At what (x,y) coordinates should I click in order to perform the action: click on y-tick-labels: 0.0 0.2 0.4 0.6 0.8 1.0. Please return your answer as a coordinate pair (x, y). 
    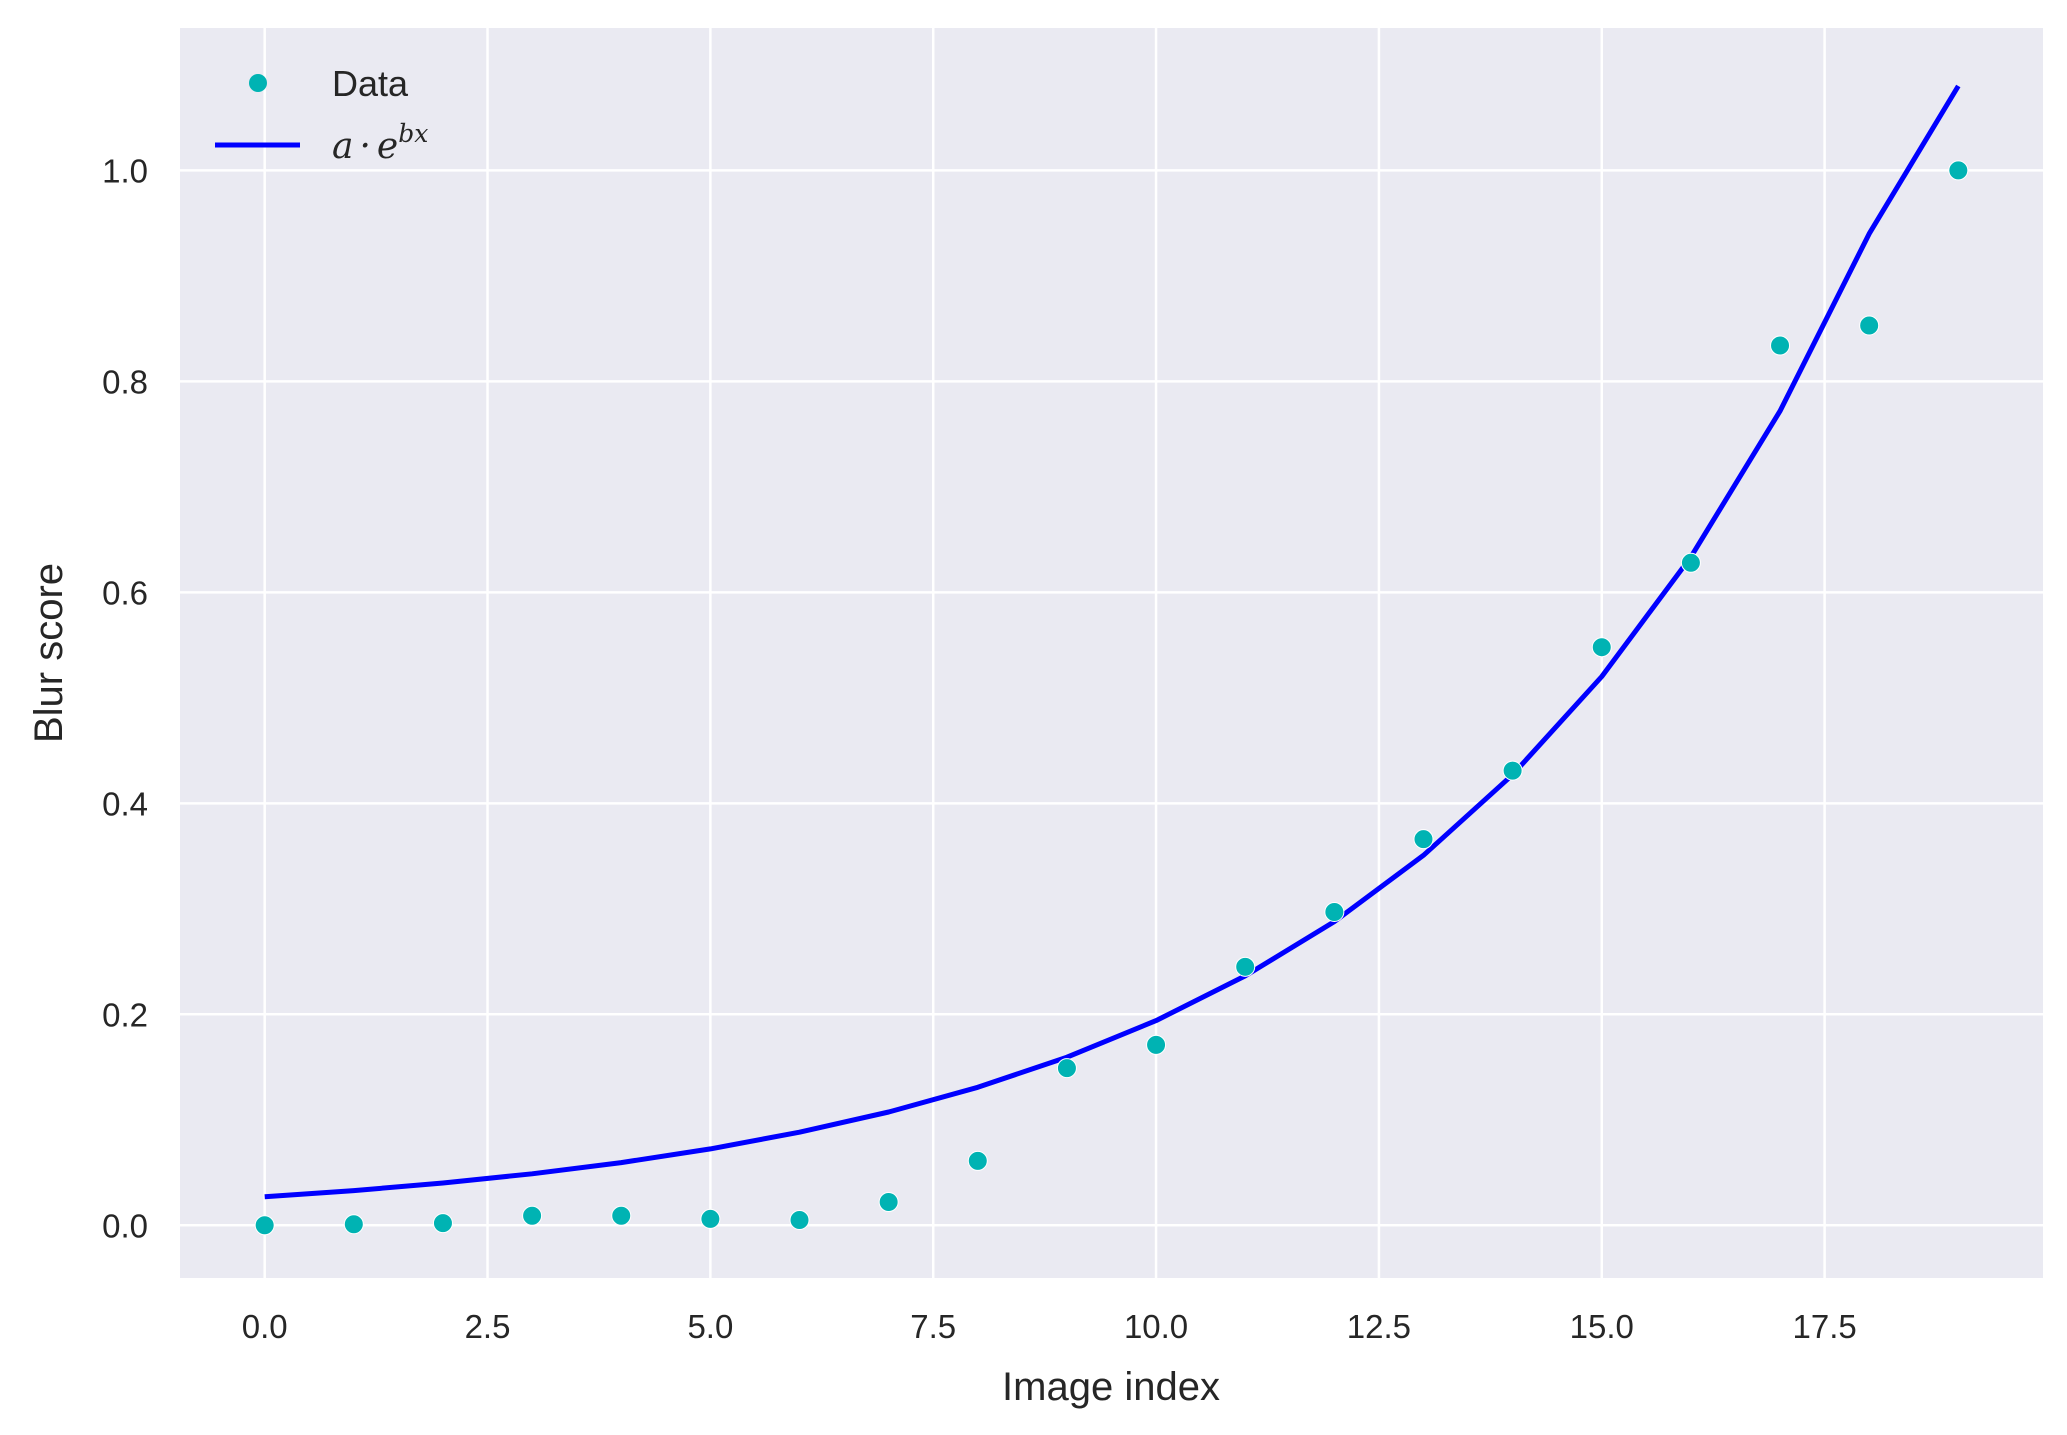
    Looking at the image, I should click on (125, 698).